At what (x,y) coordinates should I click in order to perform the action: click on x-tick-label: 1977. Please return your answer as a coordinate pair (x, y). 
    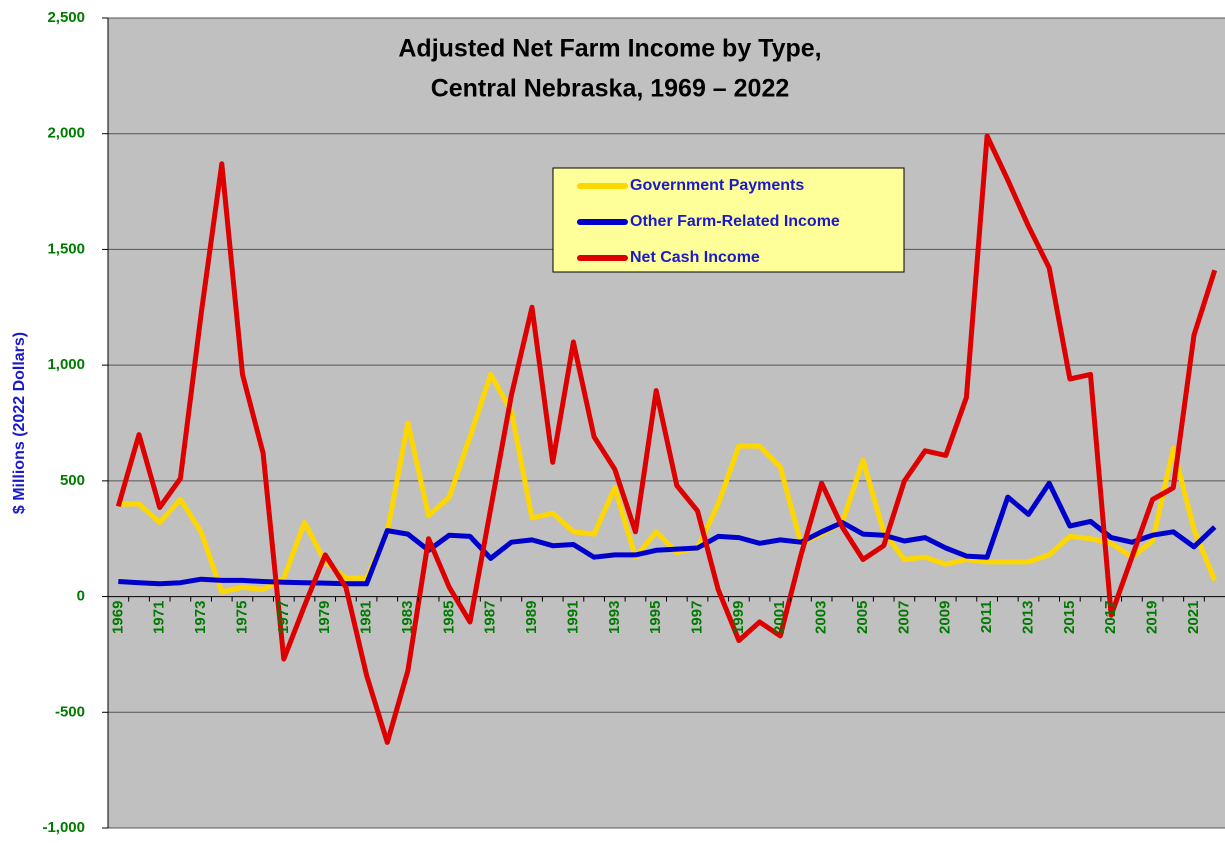
    Looking at the image, I should click on (283, 617).